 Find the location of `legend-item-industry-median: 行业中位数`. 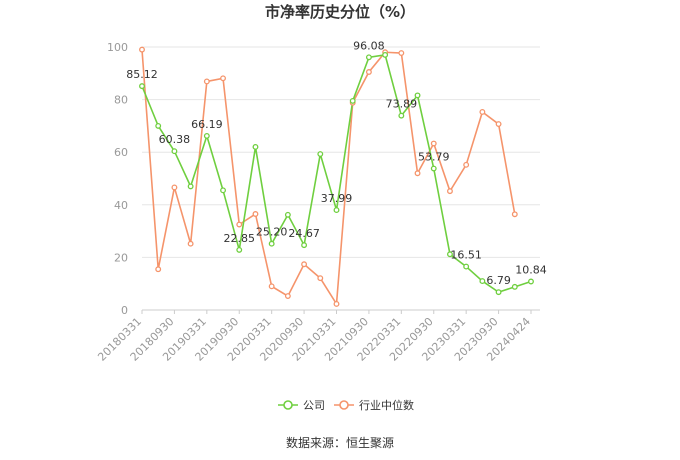

legend-item-industry-median: 行业中位数 is located at coordinates (374, 405).